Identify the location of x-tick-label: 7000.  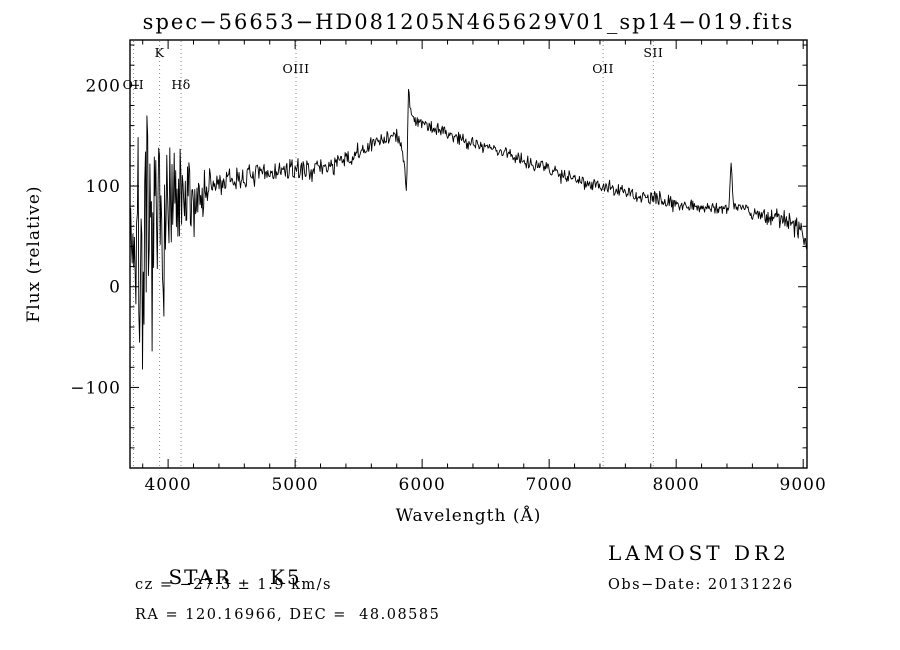
(549, 485).